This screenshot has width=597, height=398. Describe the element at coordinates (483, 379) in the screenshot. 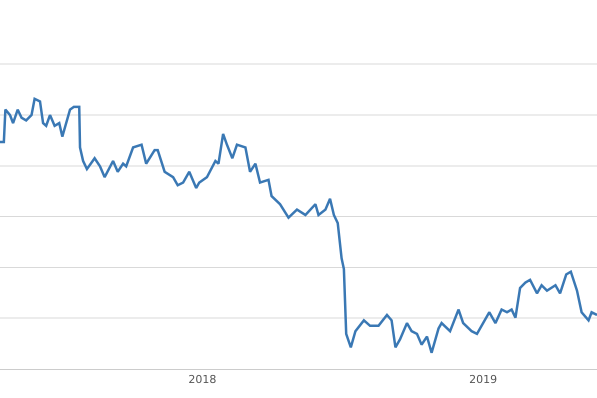

I see `x-tick-label: 2019` at that location.